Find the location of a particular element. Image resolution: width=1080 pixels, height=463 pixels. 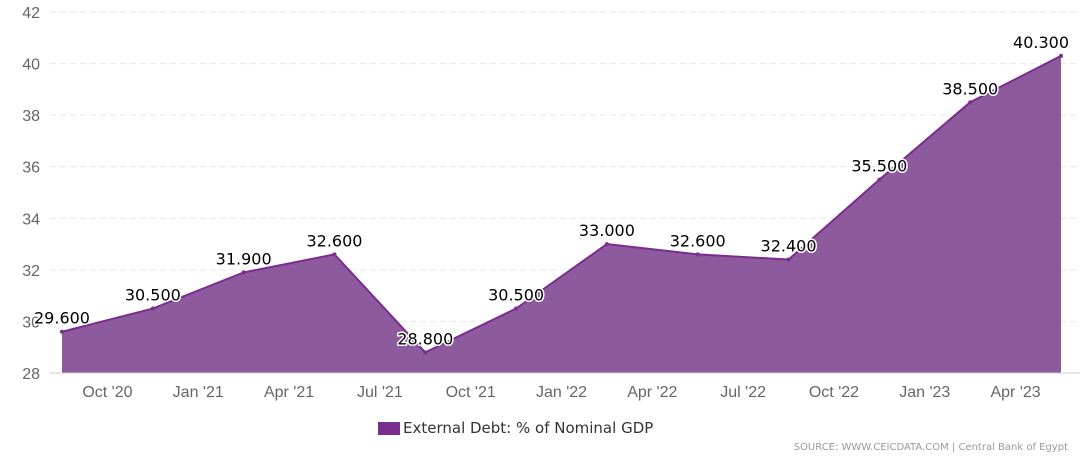

data-label: 40.300 is located at coordinates (1041, 42).